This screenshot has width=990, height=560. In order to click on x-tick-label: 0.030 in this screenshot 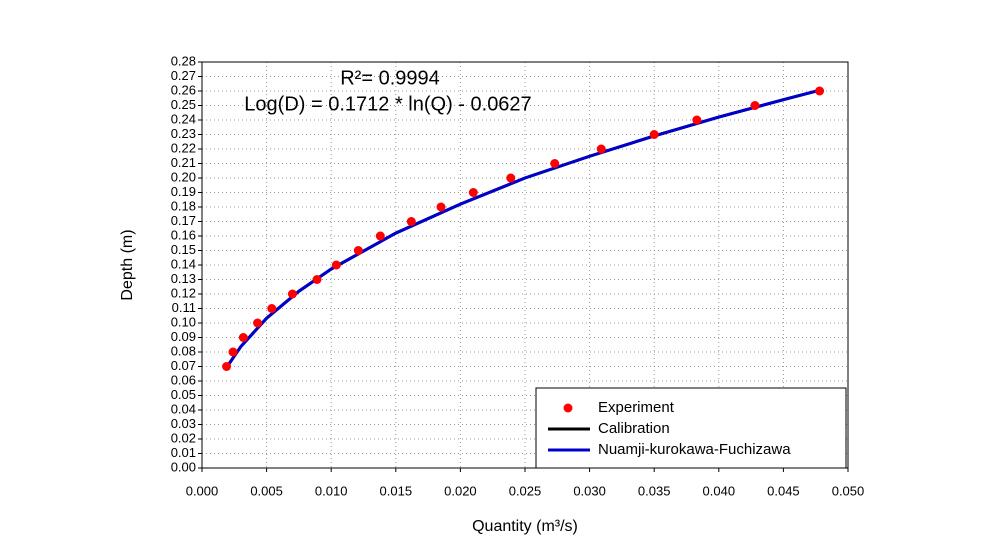, I will do `click(589, 490)`.